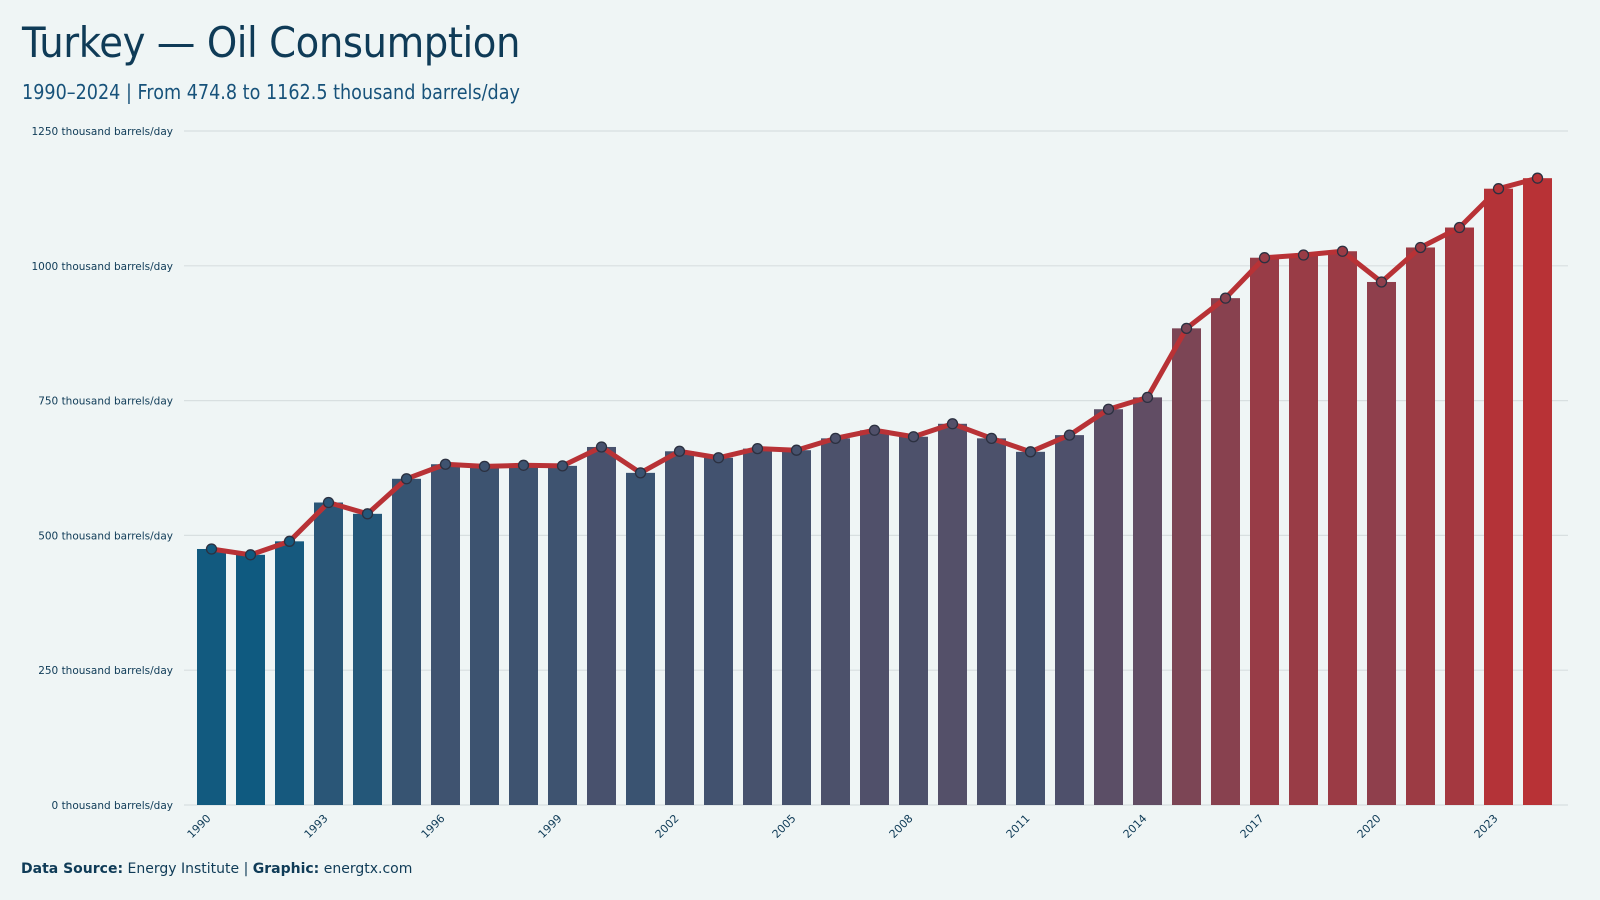 The height and width of the screenshot is (900, 1600). What do you see at coordinates (1369, 826) in the screenshot?
I see `x-tick-label-2020: 2020` at bounding box center [1369, 826].